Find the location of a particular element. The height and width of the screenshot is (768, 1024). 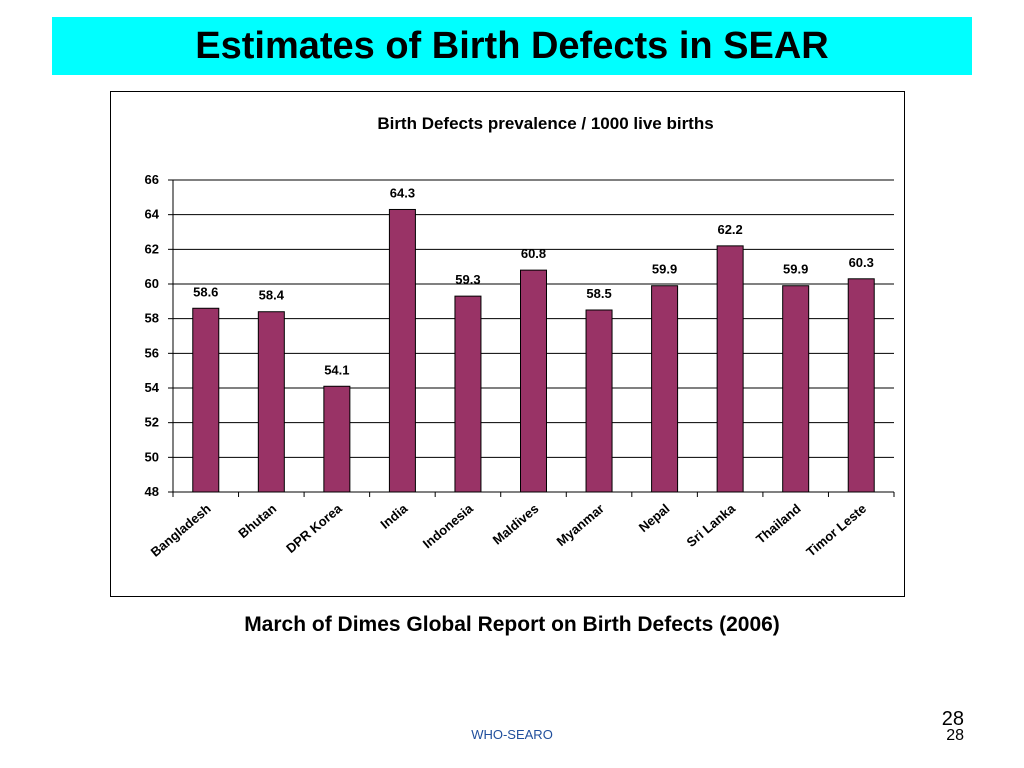

bar-bhutan is located at coordinates (271, 402).